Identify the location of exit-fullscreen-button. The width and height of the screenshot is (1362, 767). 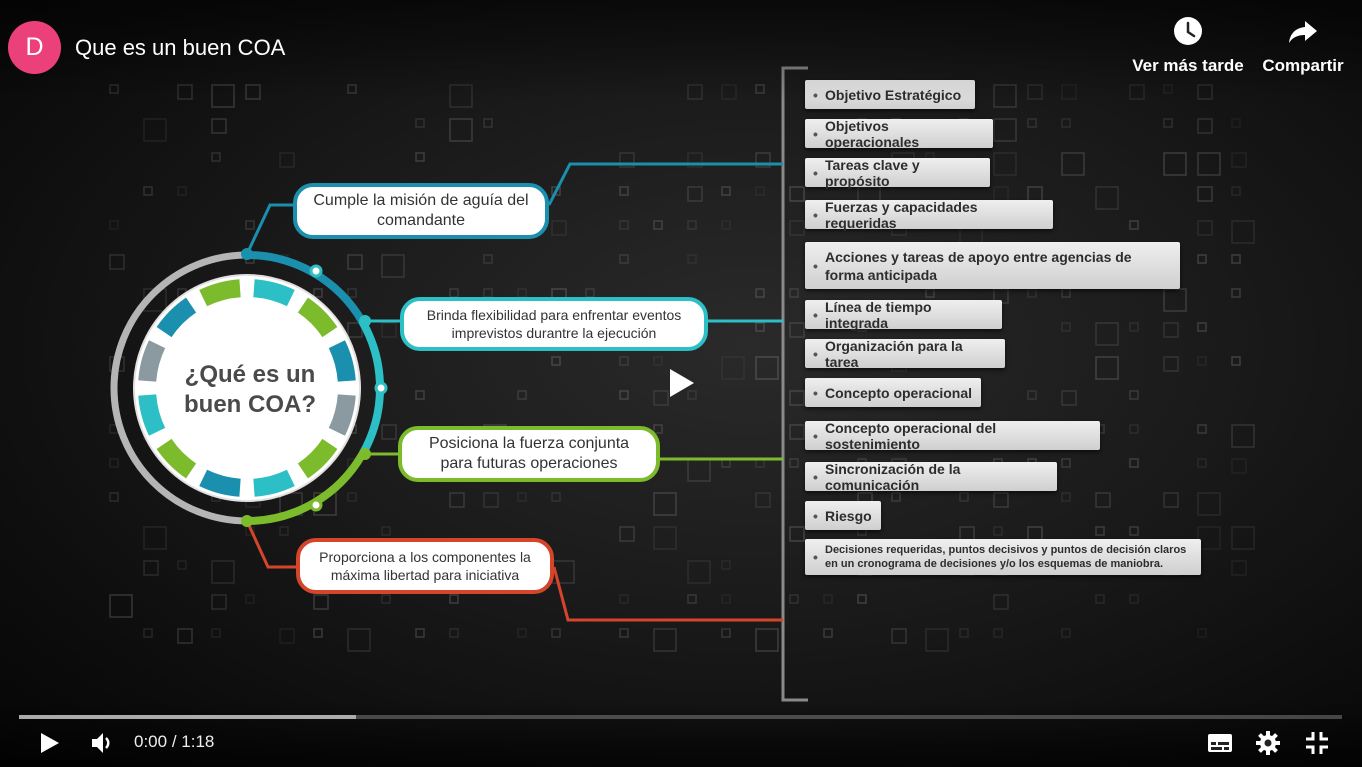
(1317, 745).